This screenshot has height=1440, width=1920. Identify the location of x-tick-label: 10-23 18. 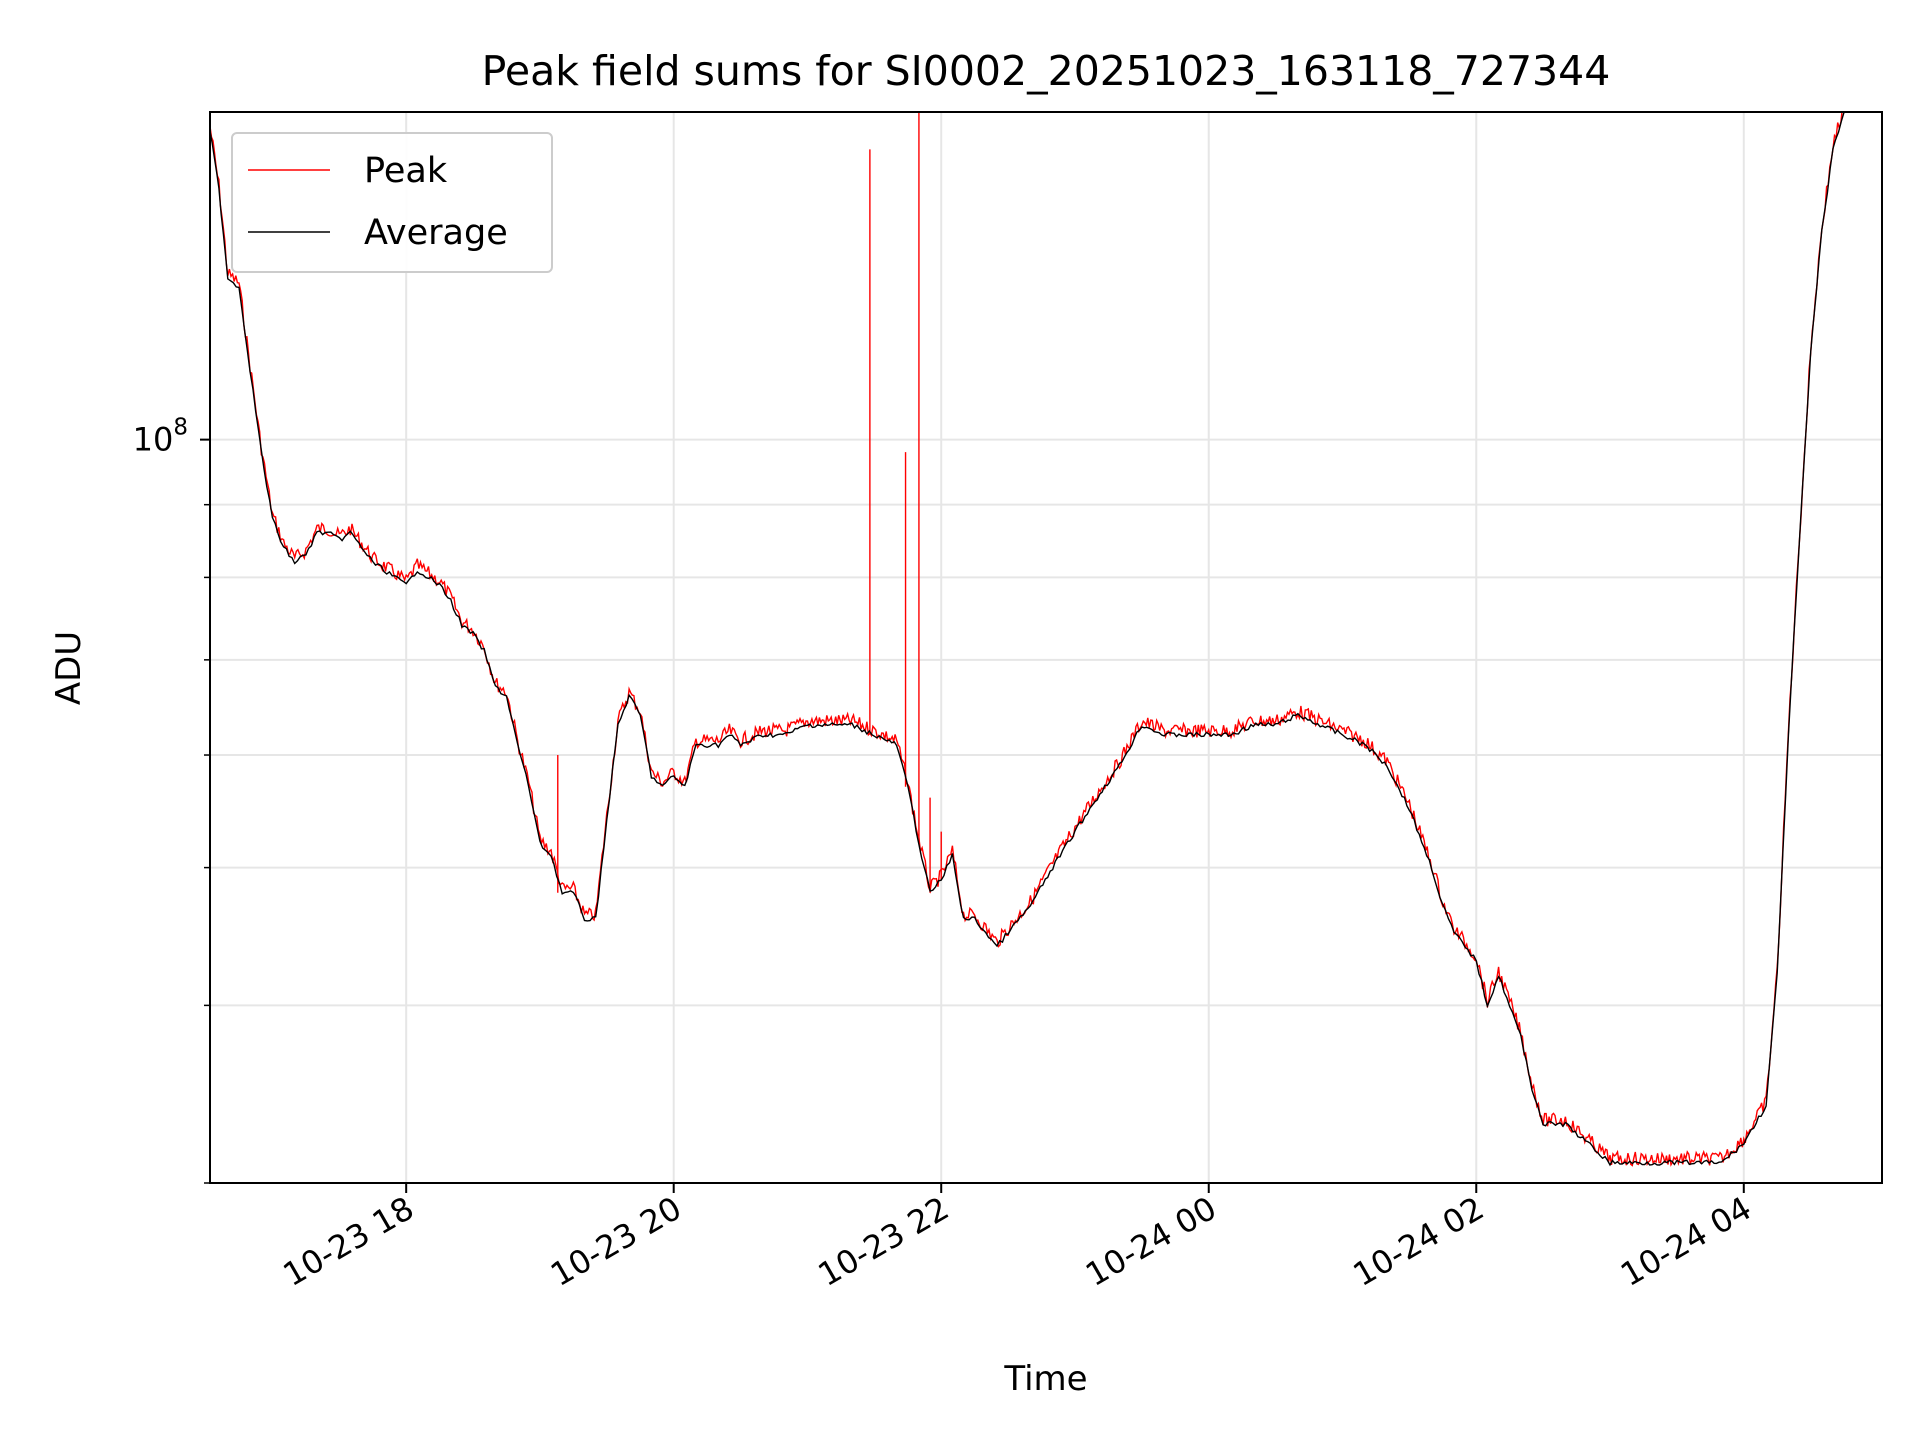
(349, 1241).